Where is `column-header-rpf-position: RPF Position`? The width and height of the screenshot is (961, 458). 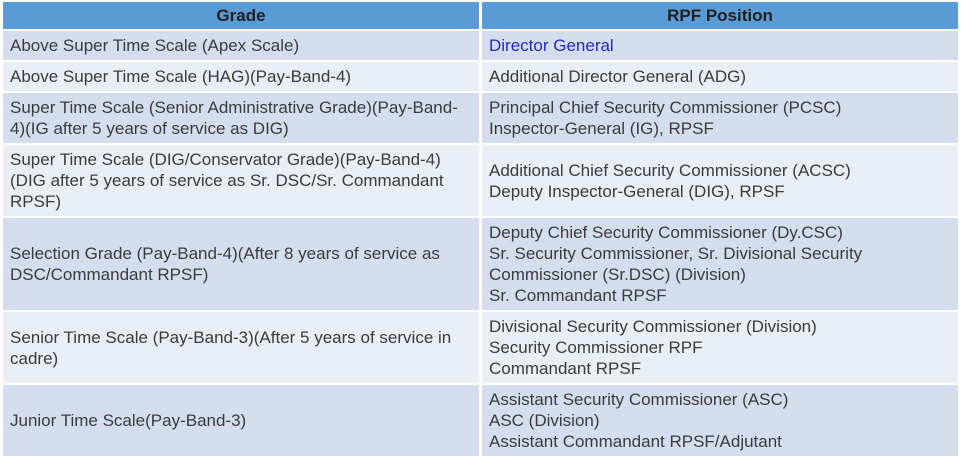 column-header-rpf-position: RPF Position is located at coordinates (720, 15).